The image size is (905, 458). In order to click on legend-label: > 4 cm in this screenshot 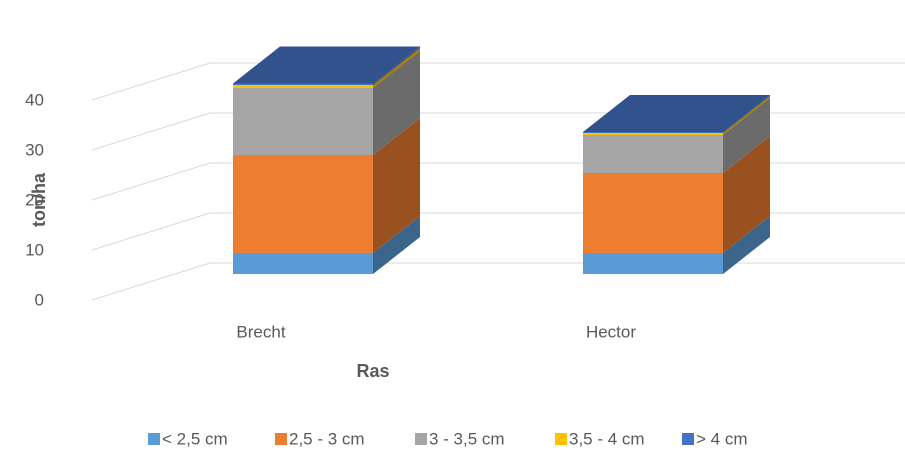, I will do `click(722, 438)`.